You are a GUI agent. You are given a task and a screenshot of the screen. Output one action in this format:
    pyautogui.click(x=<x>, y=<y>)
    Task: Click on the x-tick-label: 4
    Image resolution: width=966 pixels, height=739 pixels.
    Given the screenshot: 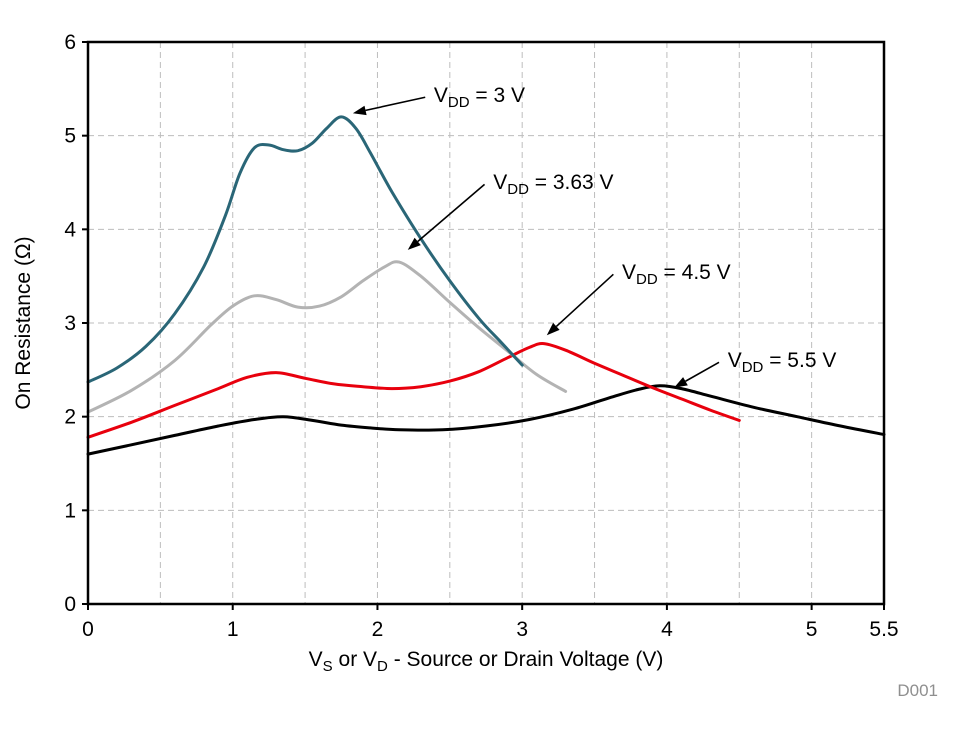 What is the action you would take?
    pyautogui.click(x=667, y=629)
    